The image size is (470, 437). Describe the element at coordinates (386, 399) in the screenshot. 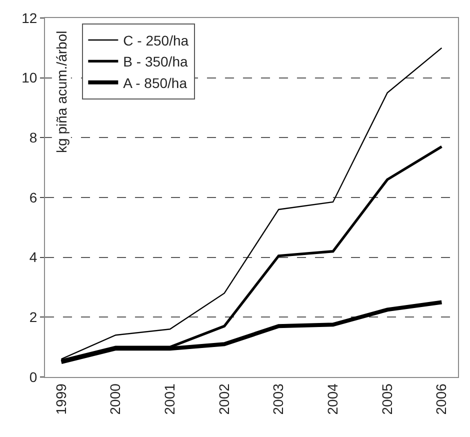

I see `x-tick-label: 2005` at that location.